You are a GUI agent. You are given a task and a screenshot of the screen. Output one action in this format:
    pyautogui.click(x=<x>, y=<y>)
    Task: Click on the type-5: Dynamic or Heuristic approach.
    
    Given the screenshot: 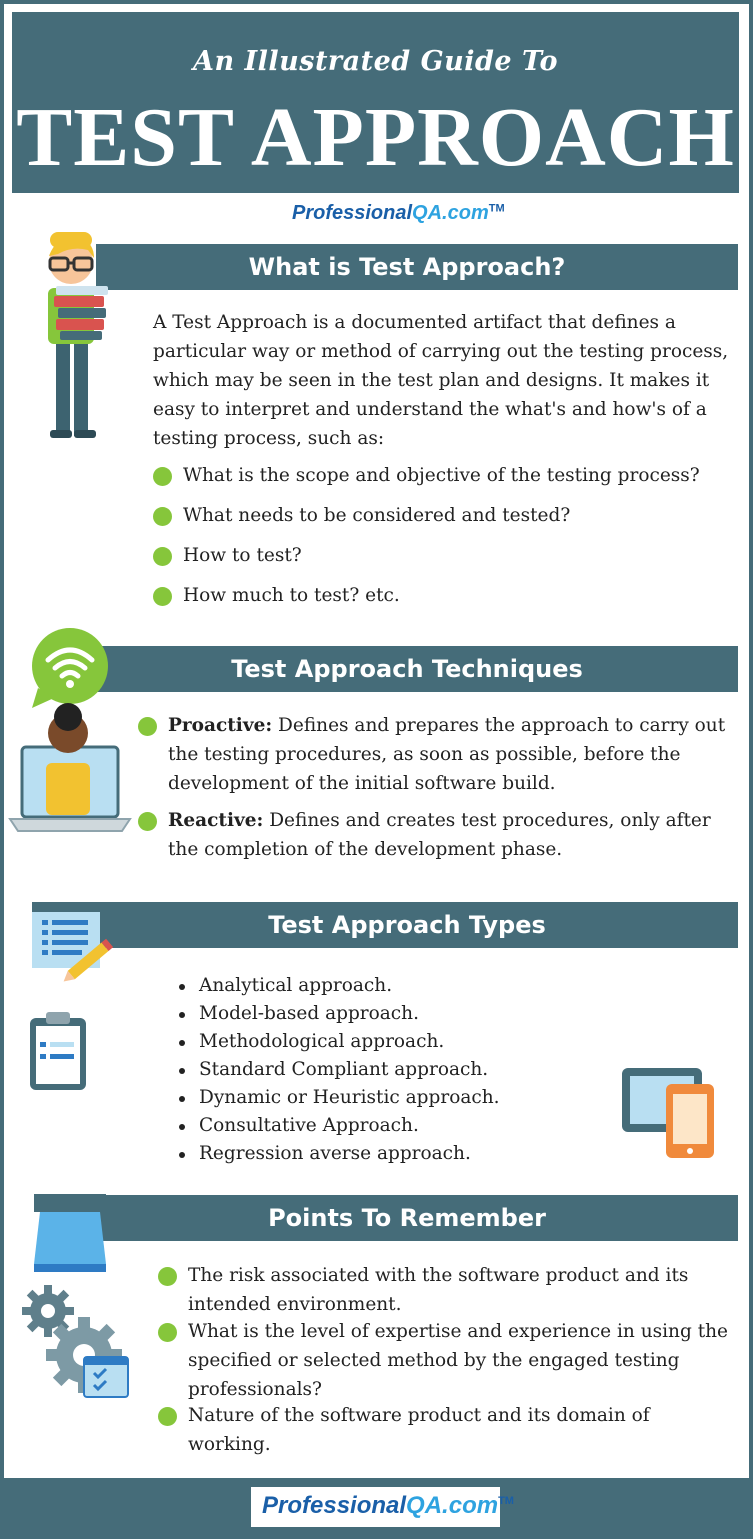 What is the action you would take?
    pyautogui.click(x=337, y=1098)
    